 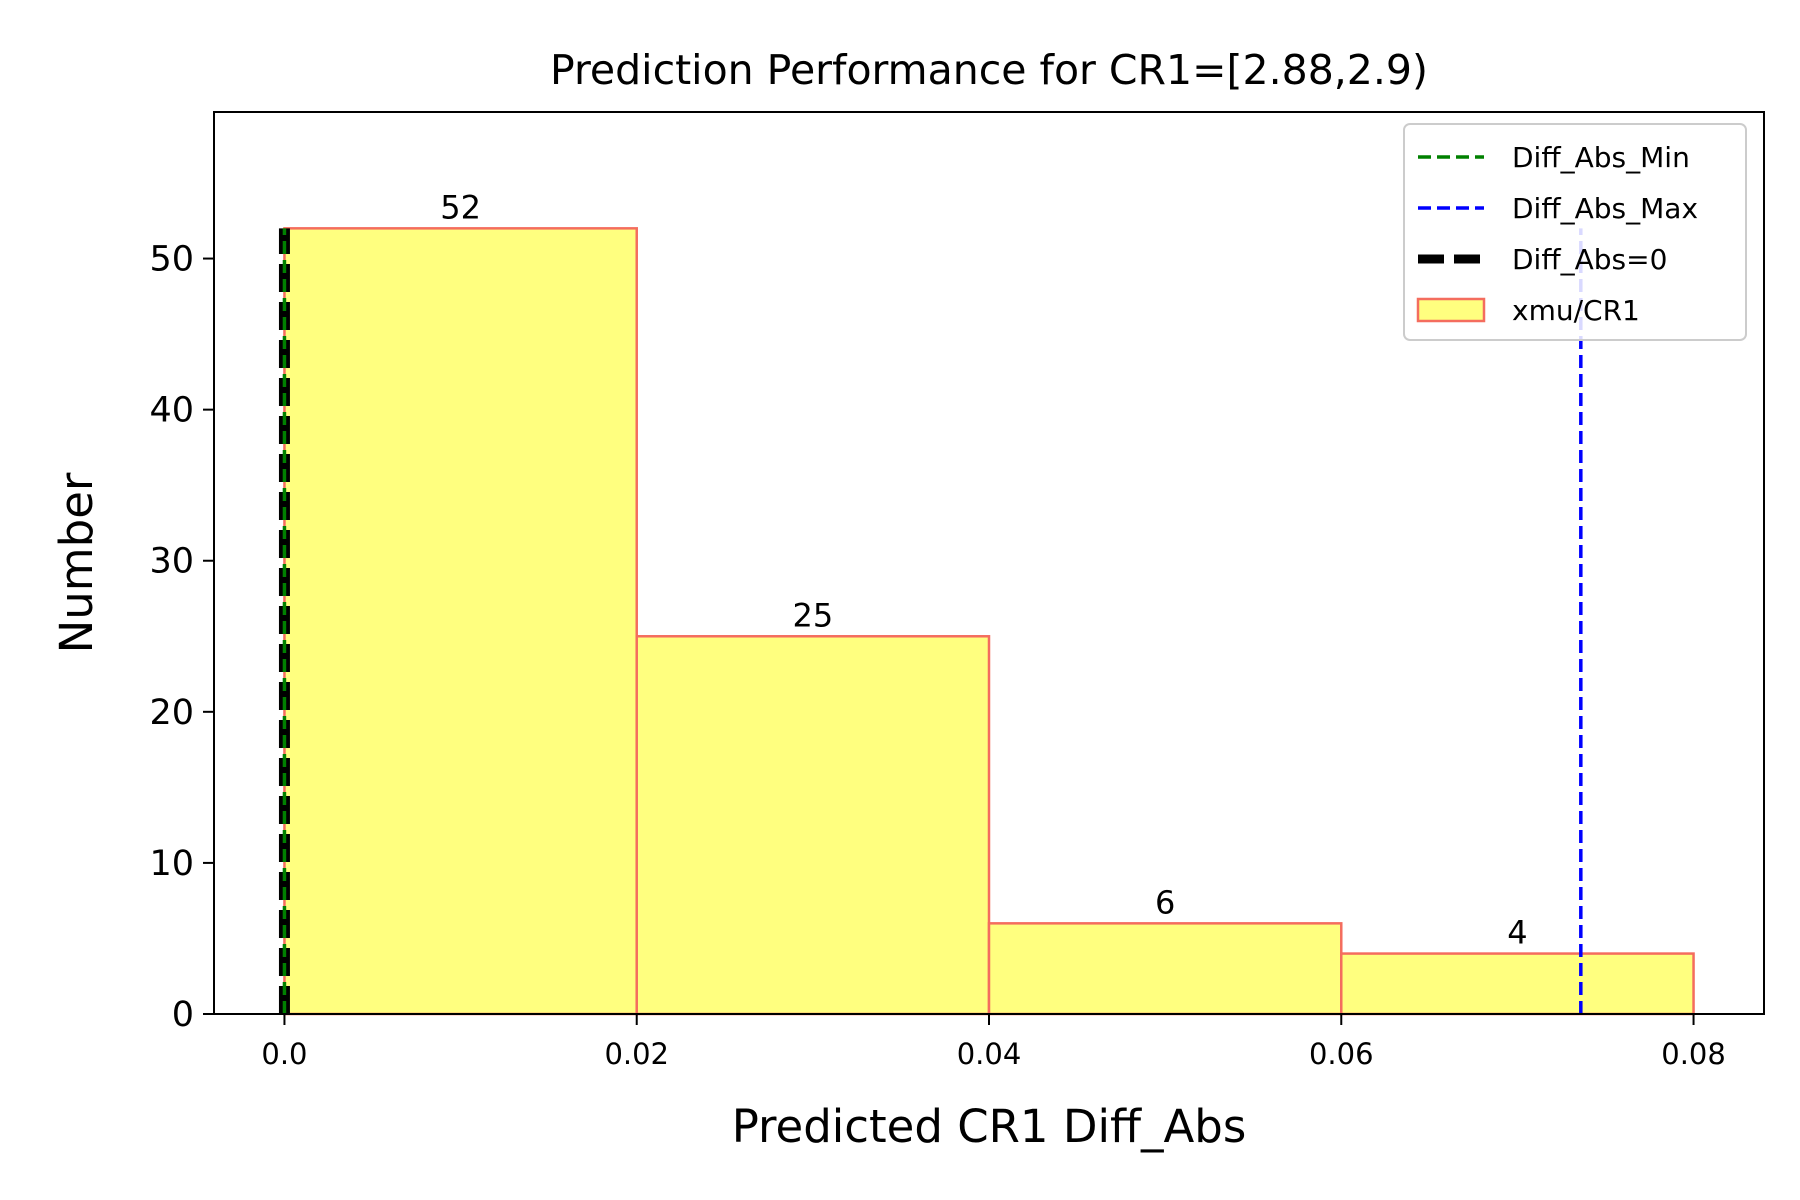 What do you see at coordinates (171, 864) in the screenshot?
I see `y-tick-label: 10` at bounding box center [171, 864].